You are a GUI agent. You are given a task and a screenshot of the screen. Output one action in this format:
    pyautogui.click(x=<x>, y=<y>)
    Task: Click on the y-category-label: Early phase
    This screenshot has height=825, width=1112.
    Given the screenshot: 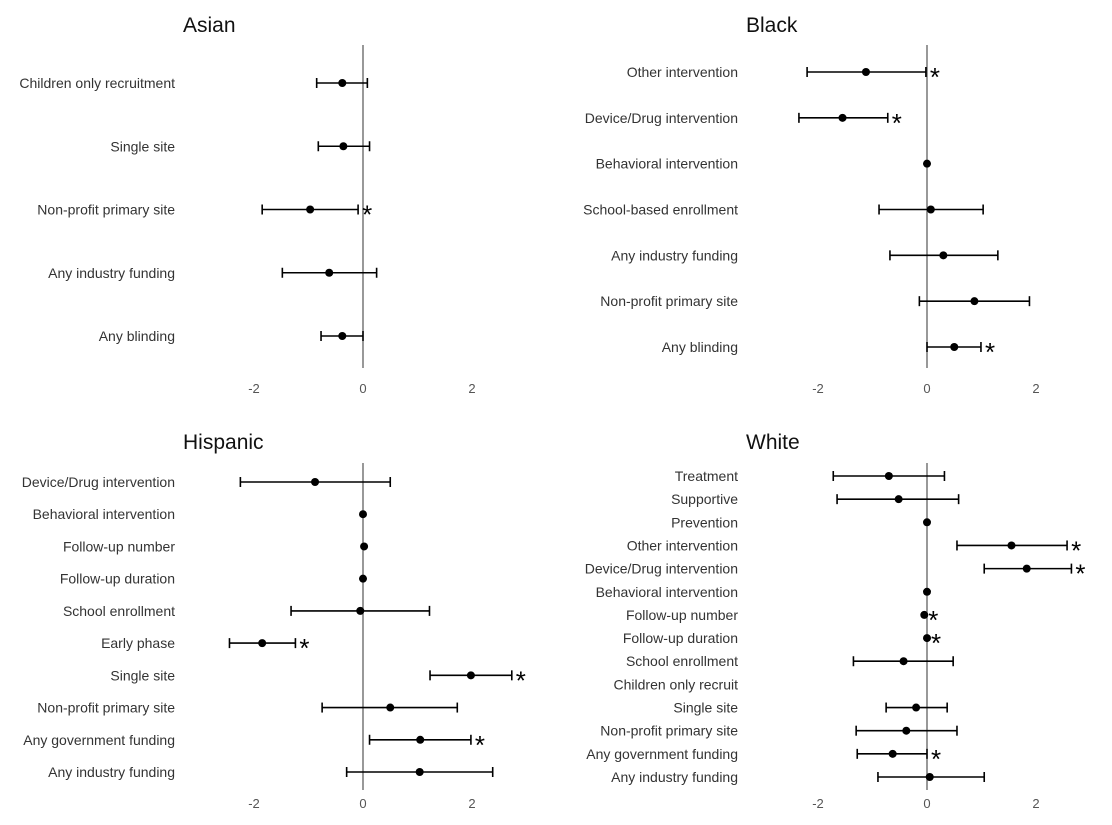 What is the action you would take?
    pyautogui.click(x=138, y=643)
    